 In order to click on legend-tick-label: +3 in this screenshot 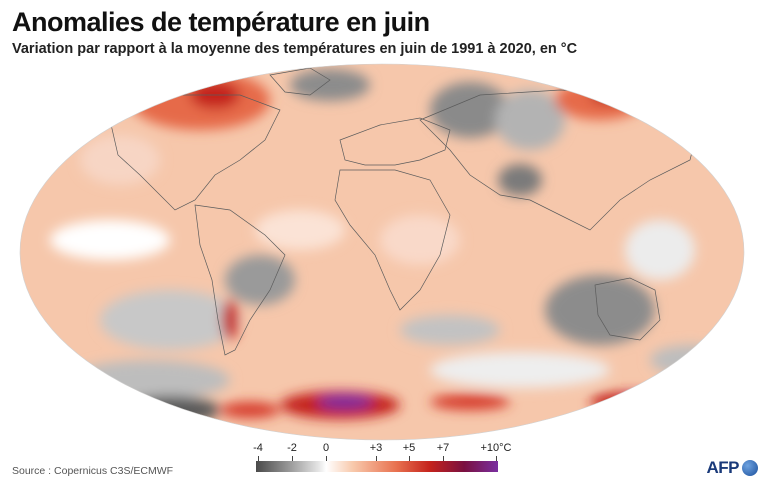, I will do `click(376, 448)`.